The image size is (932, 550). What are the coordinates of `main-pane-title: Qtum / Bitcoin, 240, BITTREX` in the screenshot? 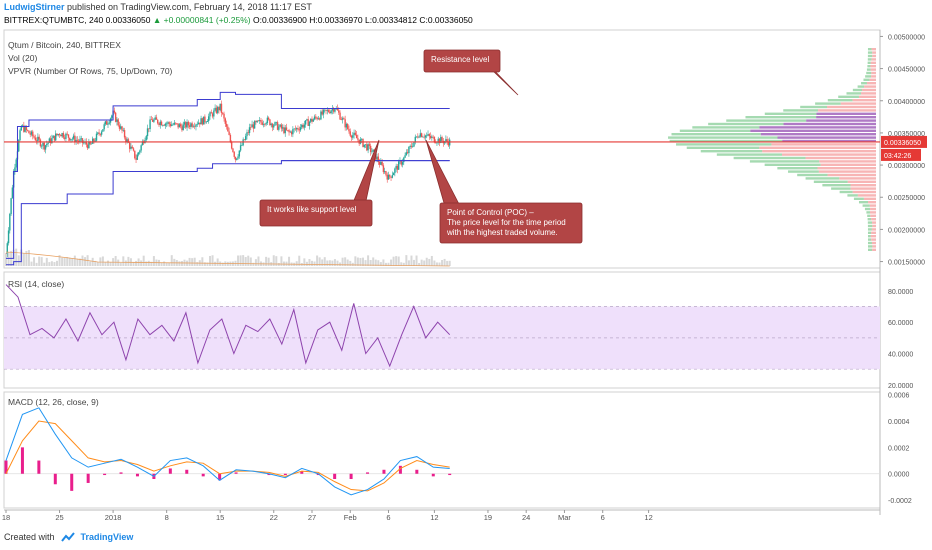 It's located at (64, 45).